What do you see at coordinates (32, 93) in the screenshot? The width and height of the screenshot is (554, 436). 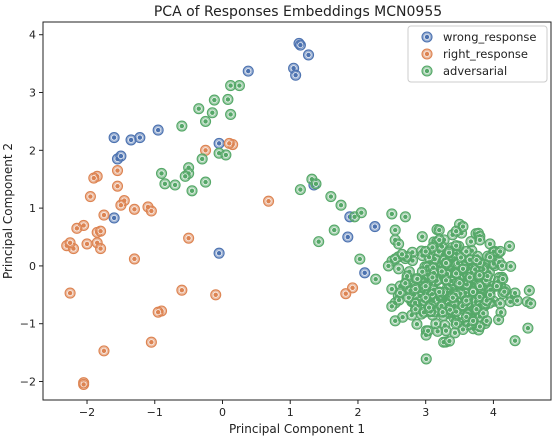 I see `y-tick-label: 3` at bounding box center [32, 93].